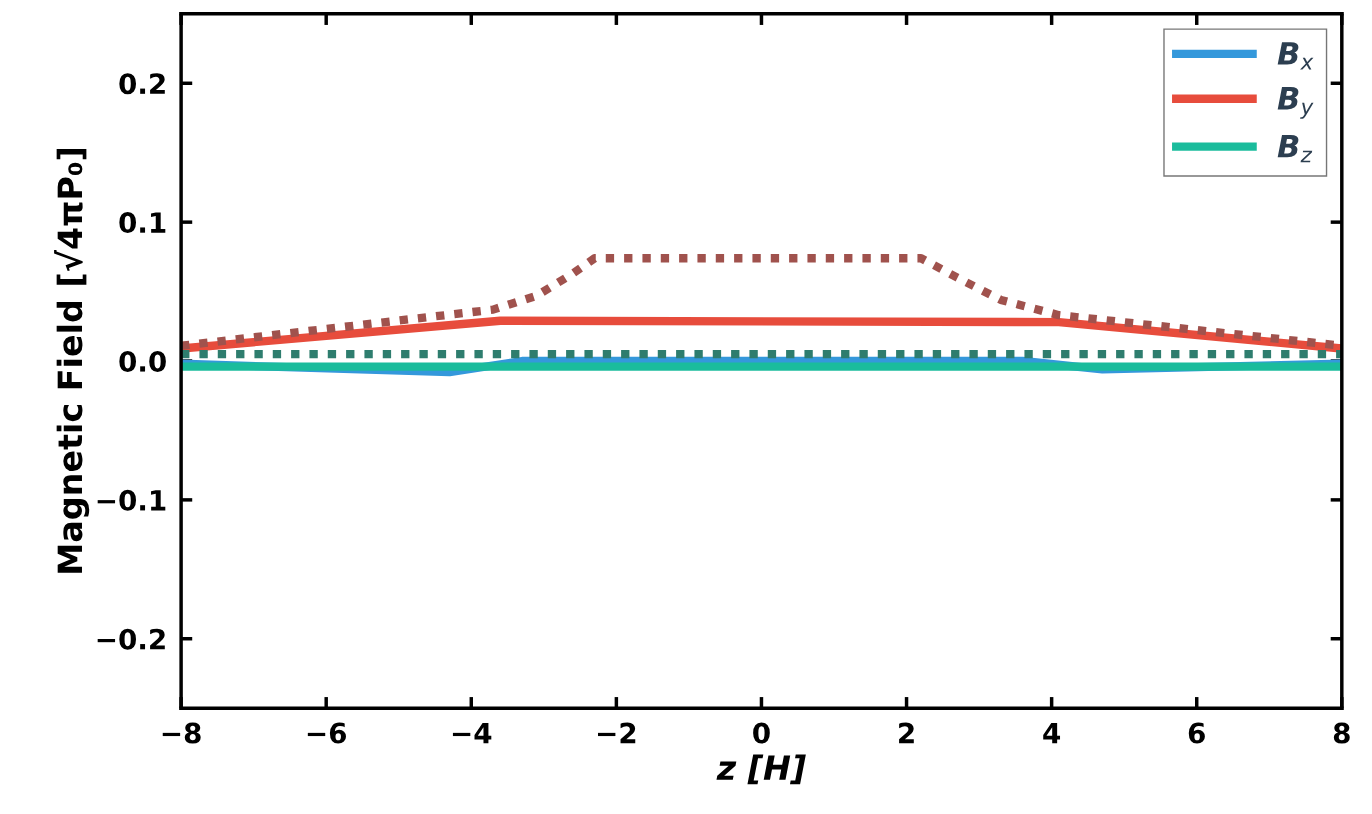 The width and height of the screenshot is (1372, 814). Describe the element at coordinates (142, 223) in the screenshot. I see `y-tick-label: 0.1` at that location.